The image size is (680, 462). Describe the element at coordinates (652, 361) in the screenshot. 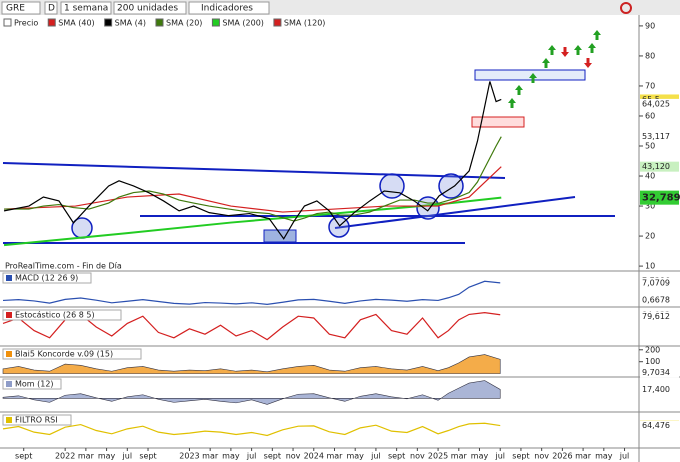

I see `y-tick-label: 100` at that location.